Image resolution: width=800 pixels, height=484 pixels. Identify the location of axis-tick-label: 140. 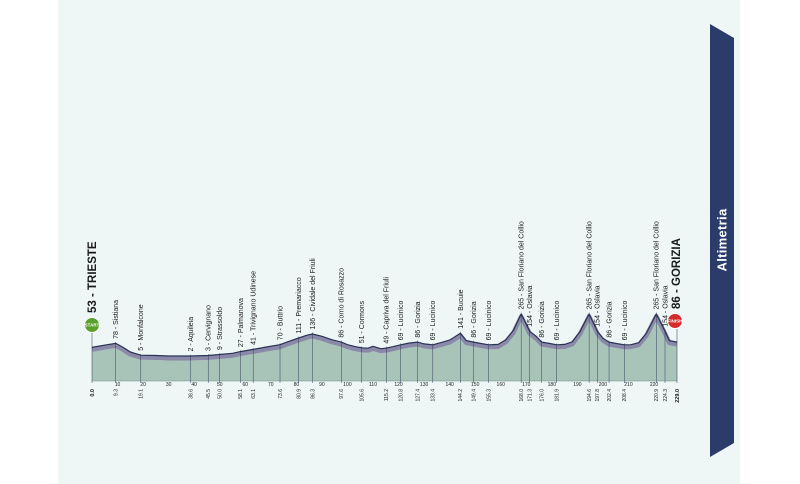
(449, 385).